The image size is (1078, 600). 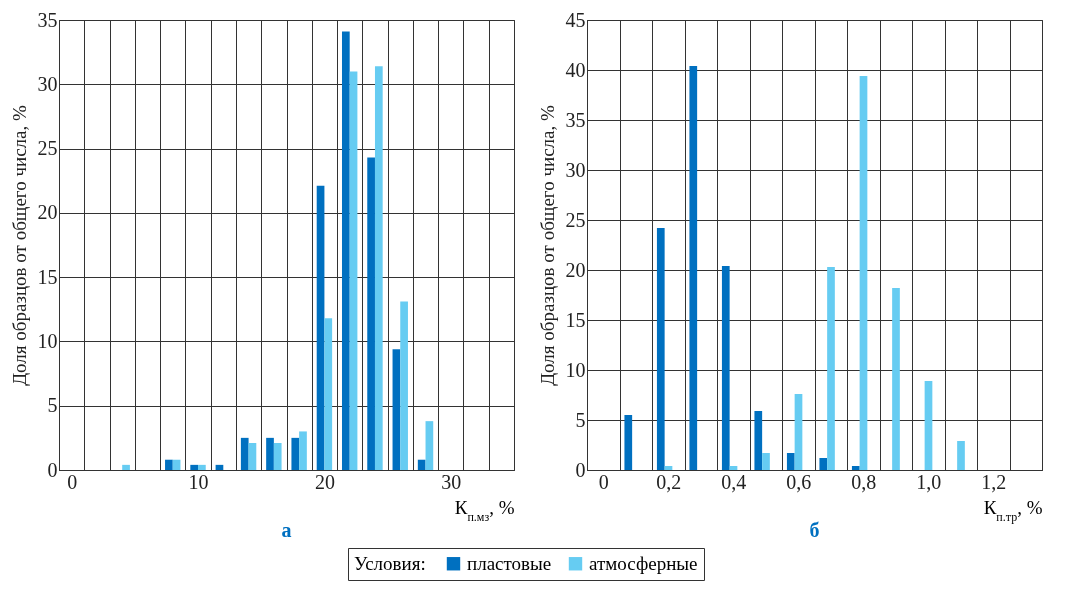 What do you see at coordinates (814, 530) in the screenshot?
I see `text: б` at bounding box center [814, 530].